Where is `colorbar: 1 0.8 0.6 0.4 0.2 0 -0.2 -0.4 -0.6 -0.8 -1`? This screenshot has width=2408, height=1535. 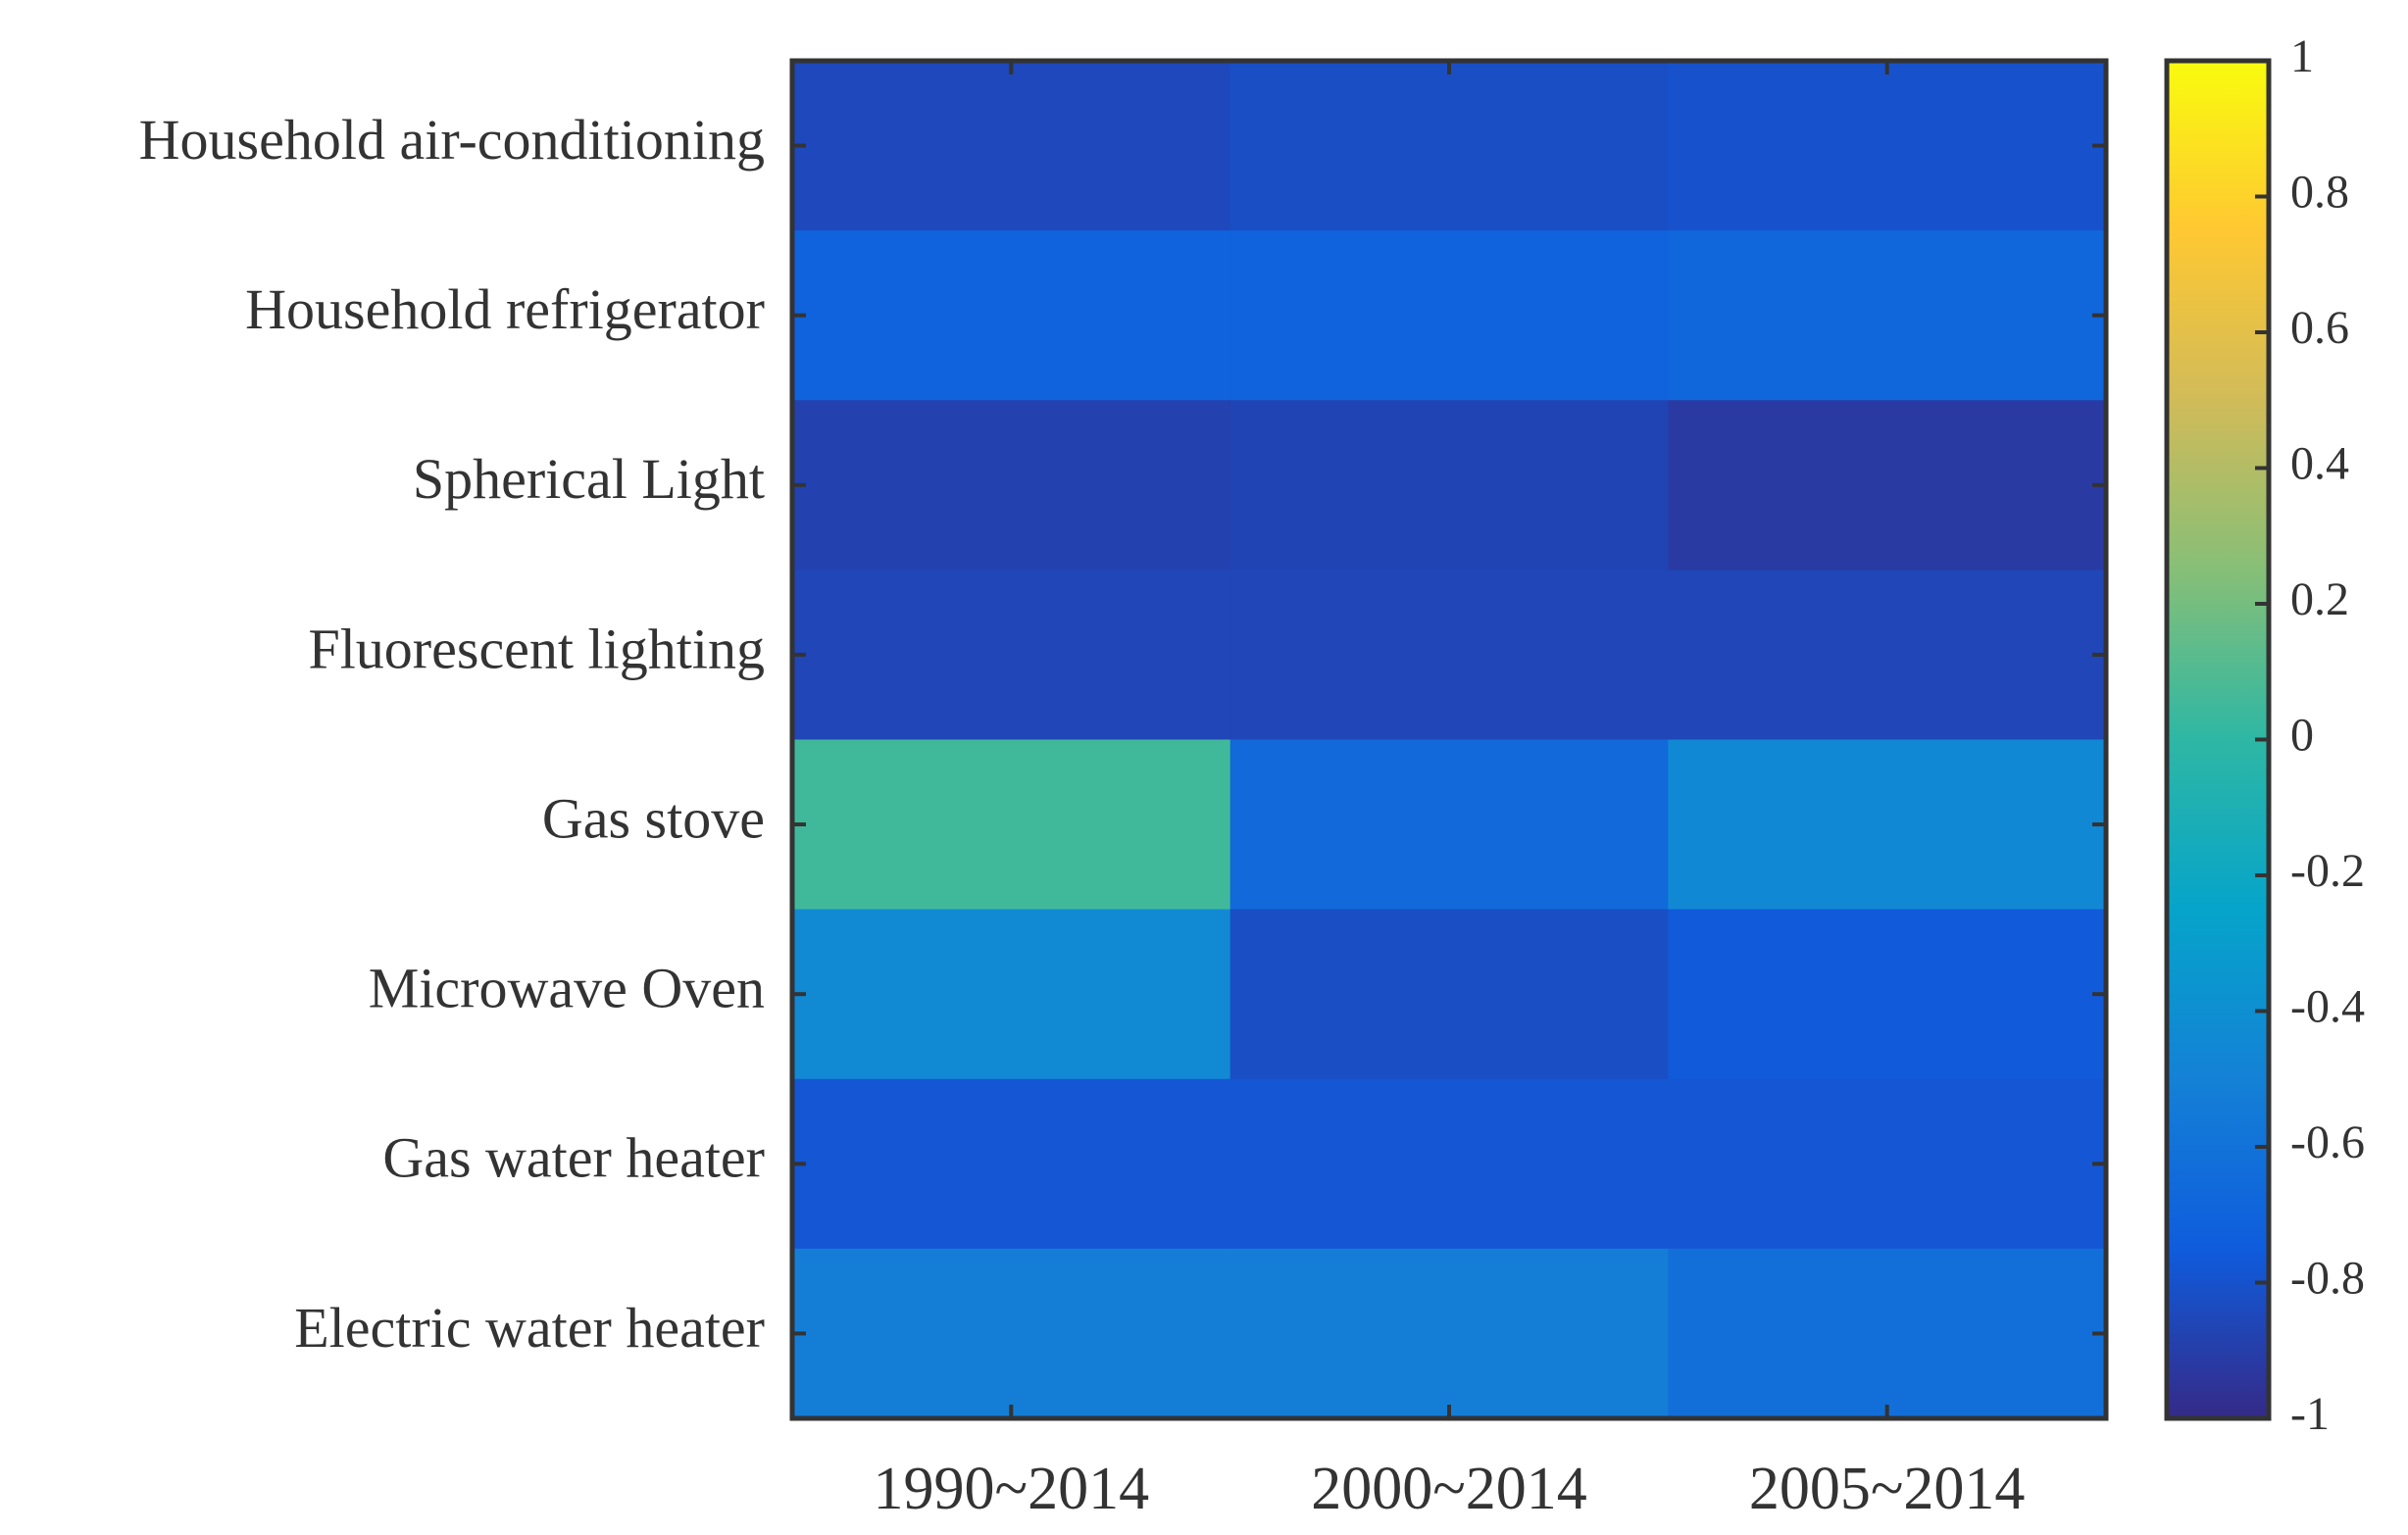 colorbar: 1 0.8 0.6 0.4 0.2 0 -0.2 -0.4 -0.6 -0.8 -1 is located at coordinates (2264, 735).